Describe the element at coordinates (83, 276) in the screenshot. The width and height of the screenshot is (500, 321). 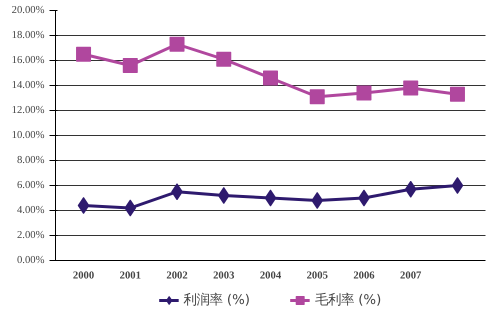
I see `x-tick-label: 2000` at that location.